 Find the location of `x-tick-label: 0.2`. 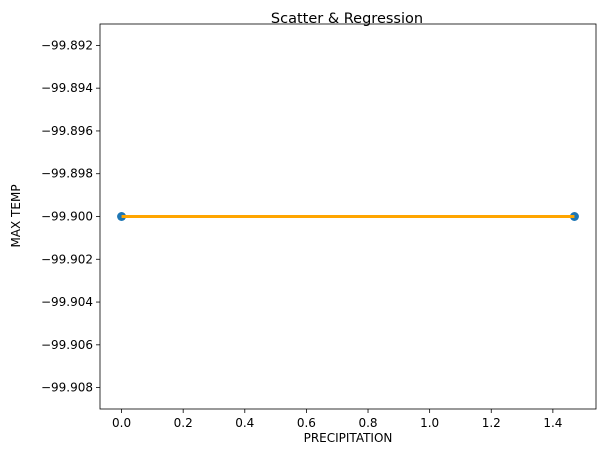

x-tick-label: 0.2 is located at coordinates (183, 423).